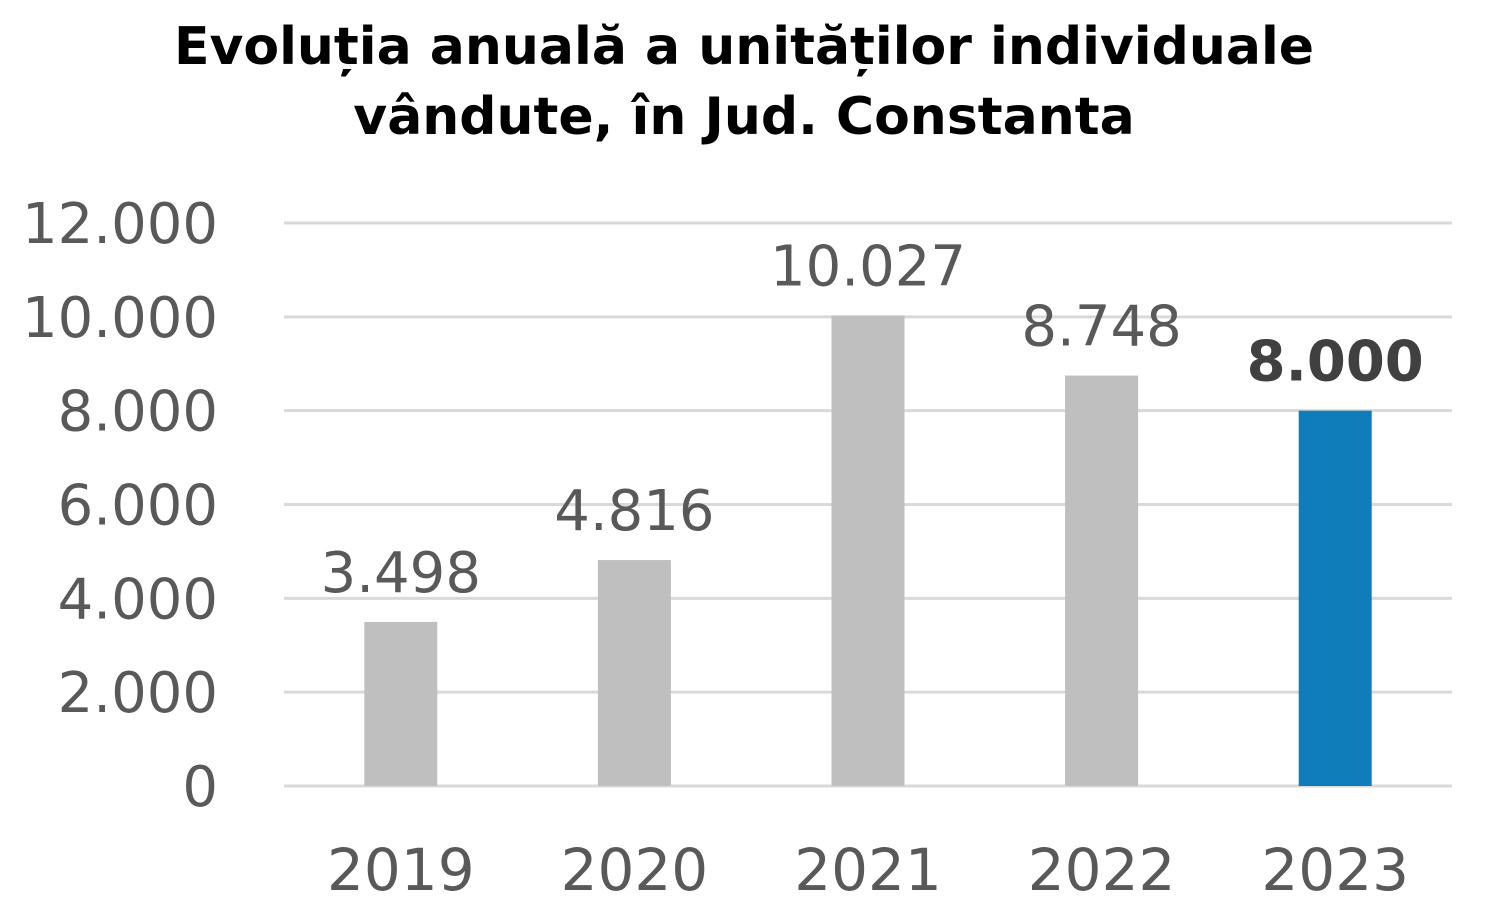 The height and width of the screenshot is (909, 1488). I want to click on data-label: 8.748, so click(1101, 327).